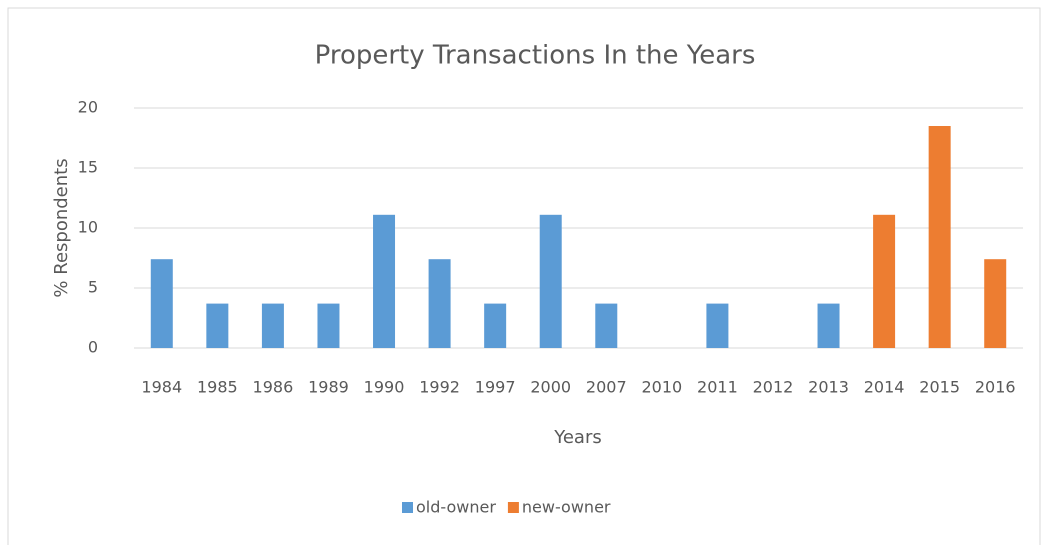 The width and height of the screenshot is (1049, 545). Describe the element at coordinates (717, 387) in the screenshot. I see `x-tick-label: 2011` at that location.